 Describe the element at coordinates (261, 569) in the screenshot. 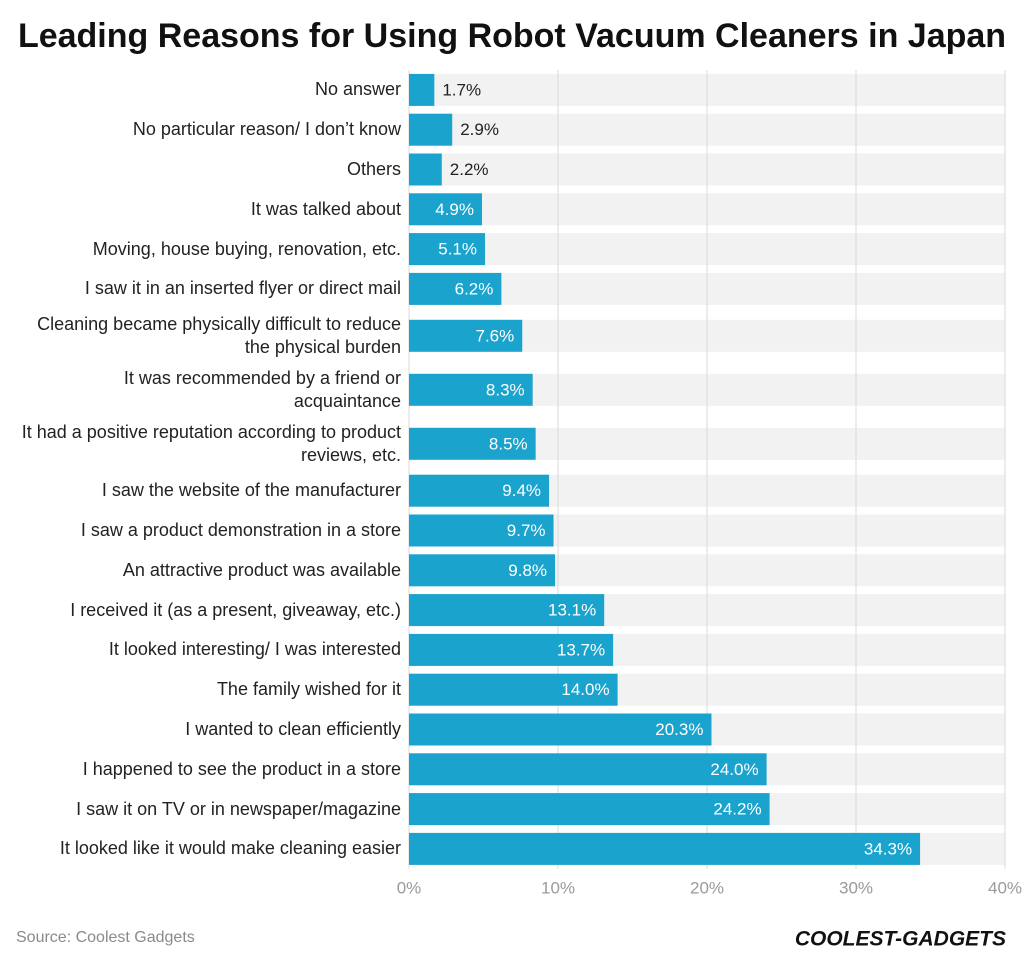

I see `y-tick-label: An attractive product was available` at that location.